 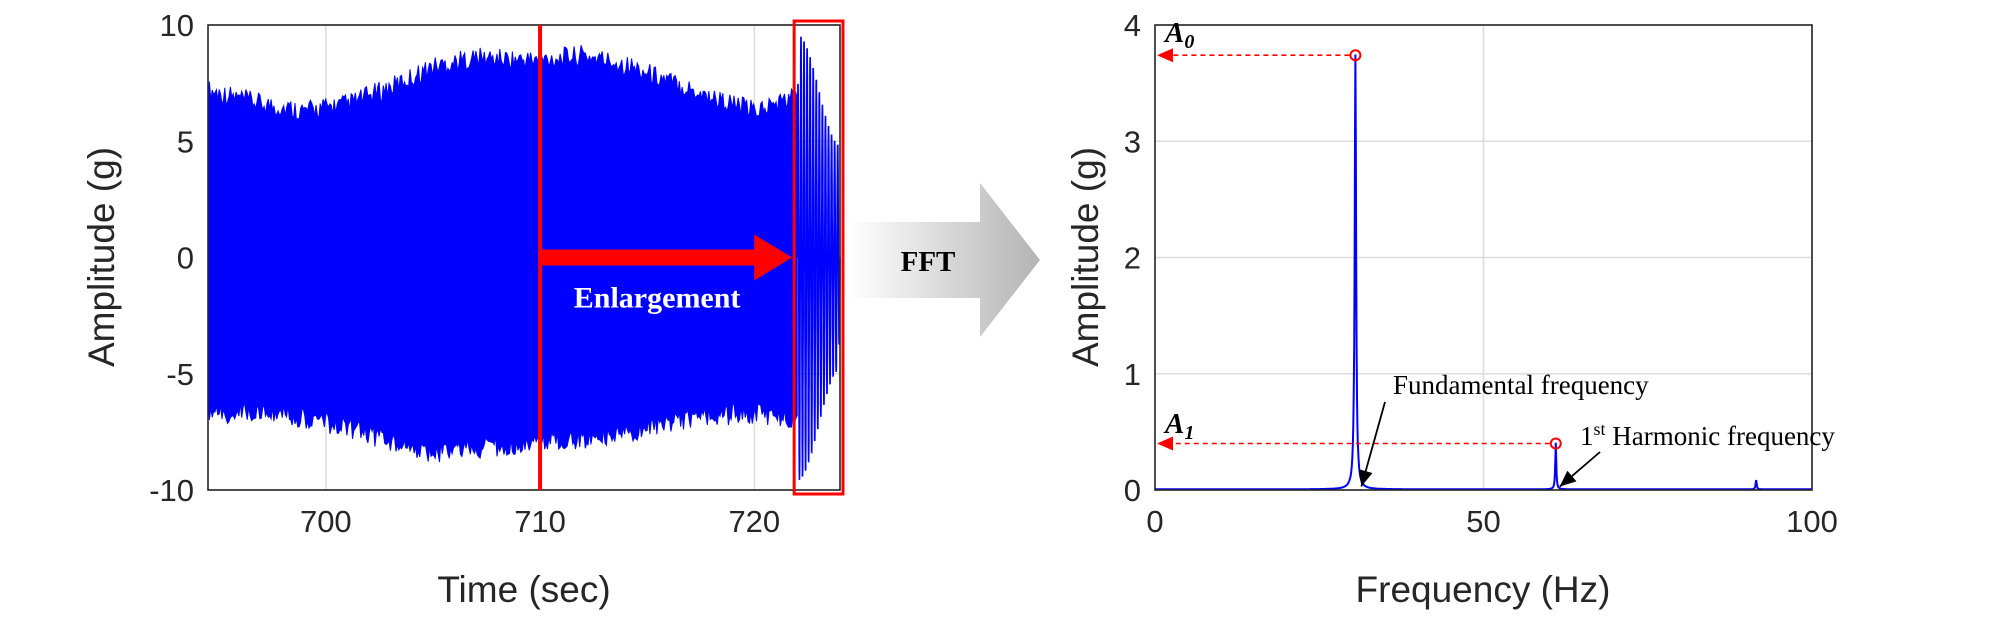 What do you see at coordinates (754, 521) in the screenshot?
I see `time-x-tick: 720` at bounding box center [754, 521].